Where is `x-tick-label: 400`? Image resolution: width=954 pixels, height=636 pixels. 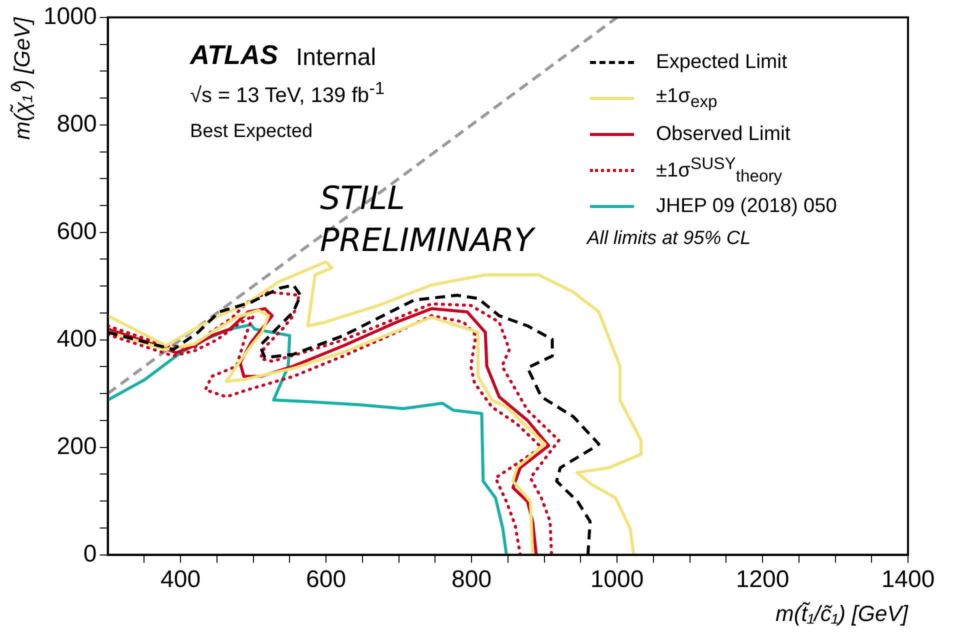 x-tick-label: 400 is located at coordinates (180, 579).